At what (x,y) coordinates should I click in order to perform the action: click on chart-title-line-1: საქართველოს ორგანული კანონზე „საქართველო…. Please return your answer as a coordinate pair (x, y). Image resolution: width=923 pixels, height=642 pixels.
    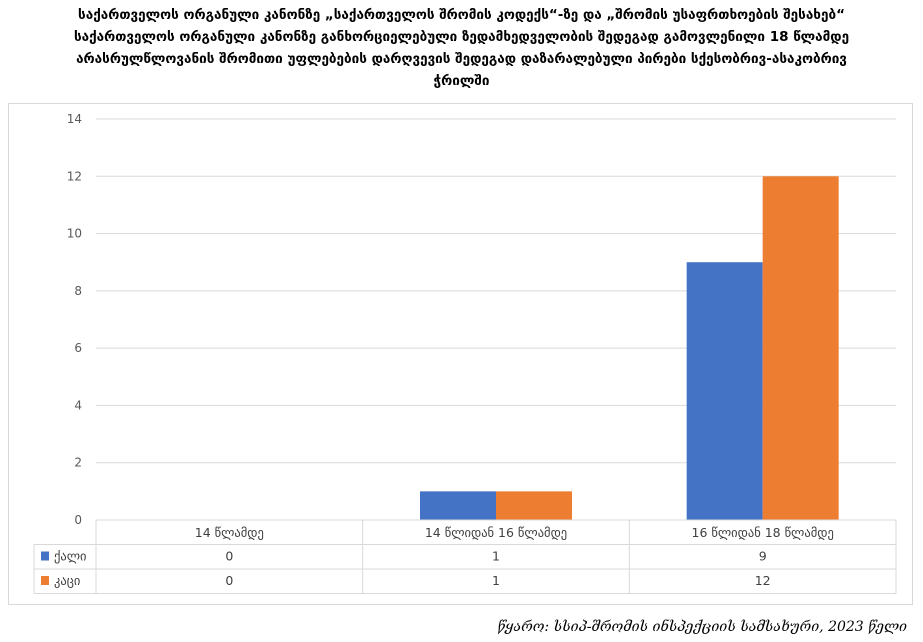
    Looking at the image, I should click on (461, 15).